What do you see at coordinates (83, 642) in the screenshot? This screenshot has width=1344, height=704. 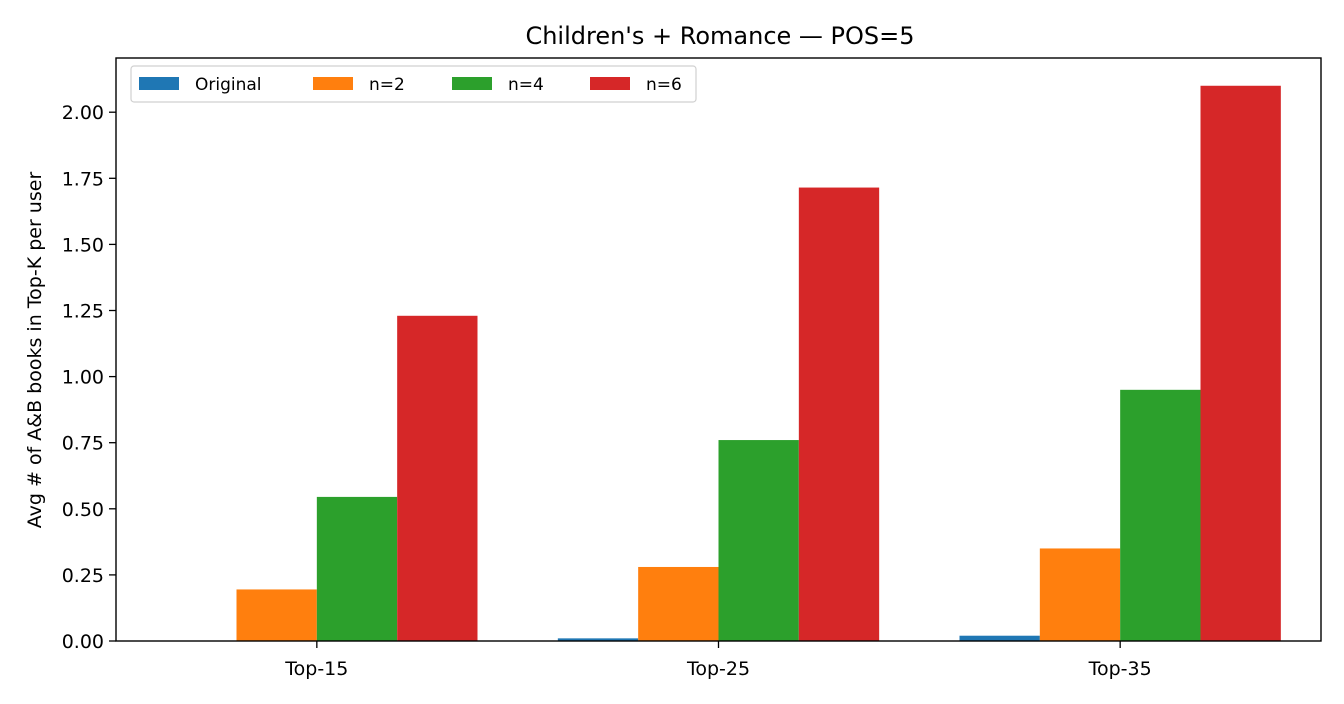 I see `y-tick-label: 0.00` at bounding box center [83, 642].